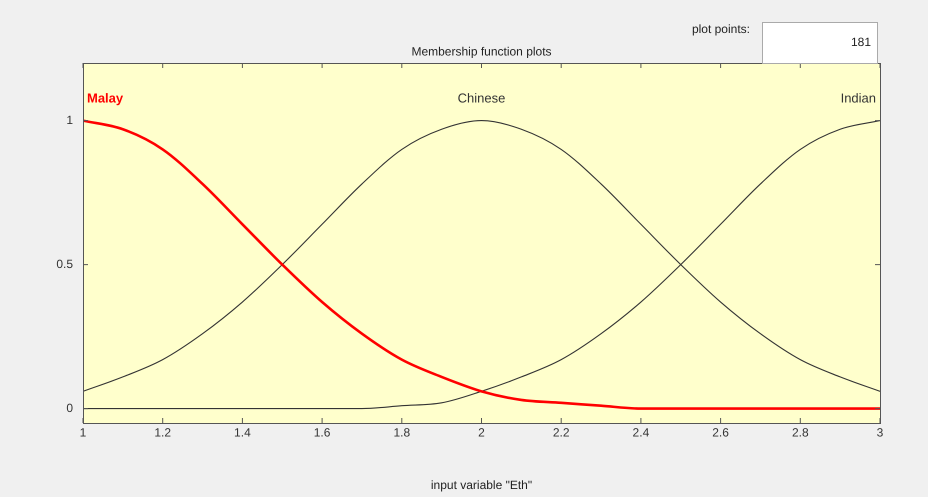 This screenshot has height=497, width=928. What do you see at coordinates (641, 433) in the screenshot?
I see `x-tick-label: 2.4` at bounding box center [641, 433].